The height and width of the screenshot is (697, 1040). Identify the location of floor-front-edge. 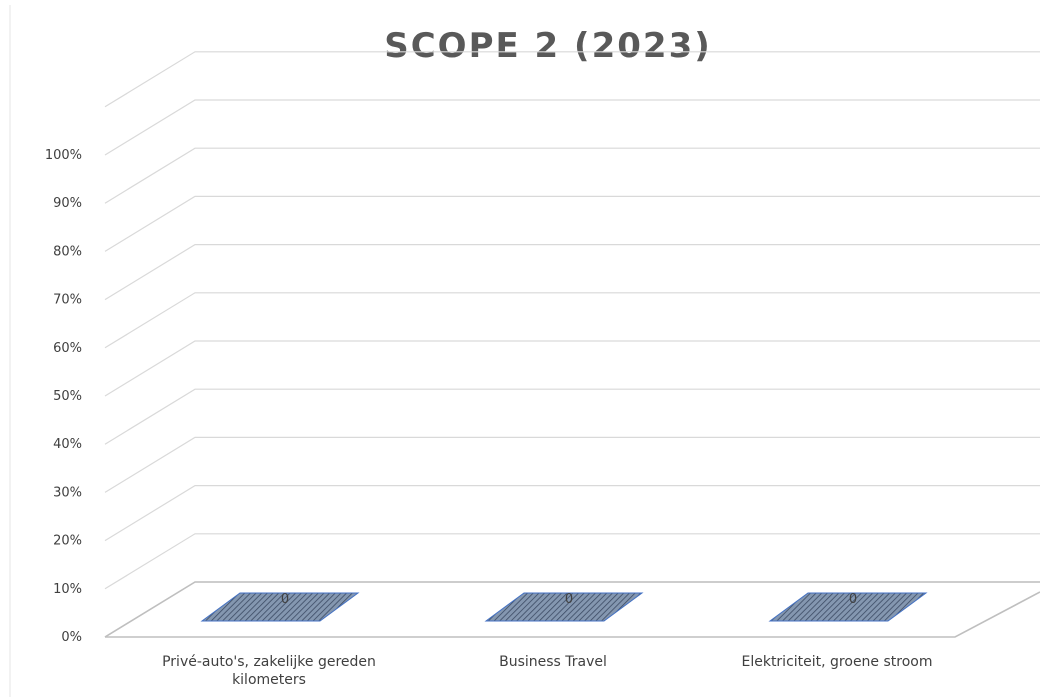
(572, 614).